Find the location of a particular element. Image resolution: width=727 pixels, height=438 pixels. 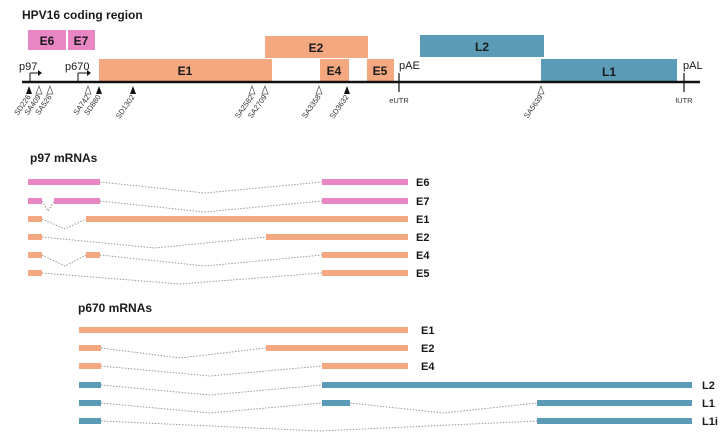

orf-e4-label: E4 is located at coordinates (334, 71).